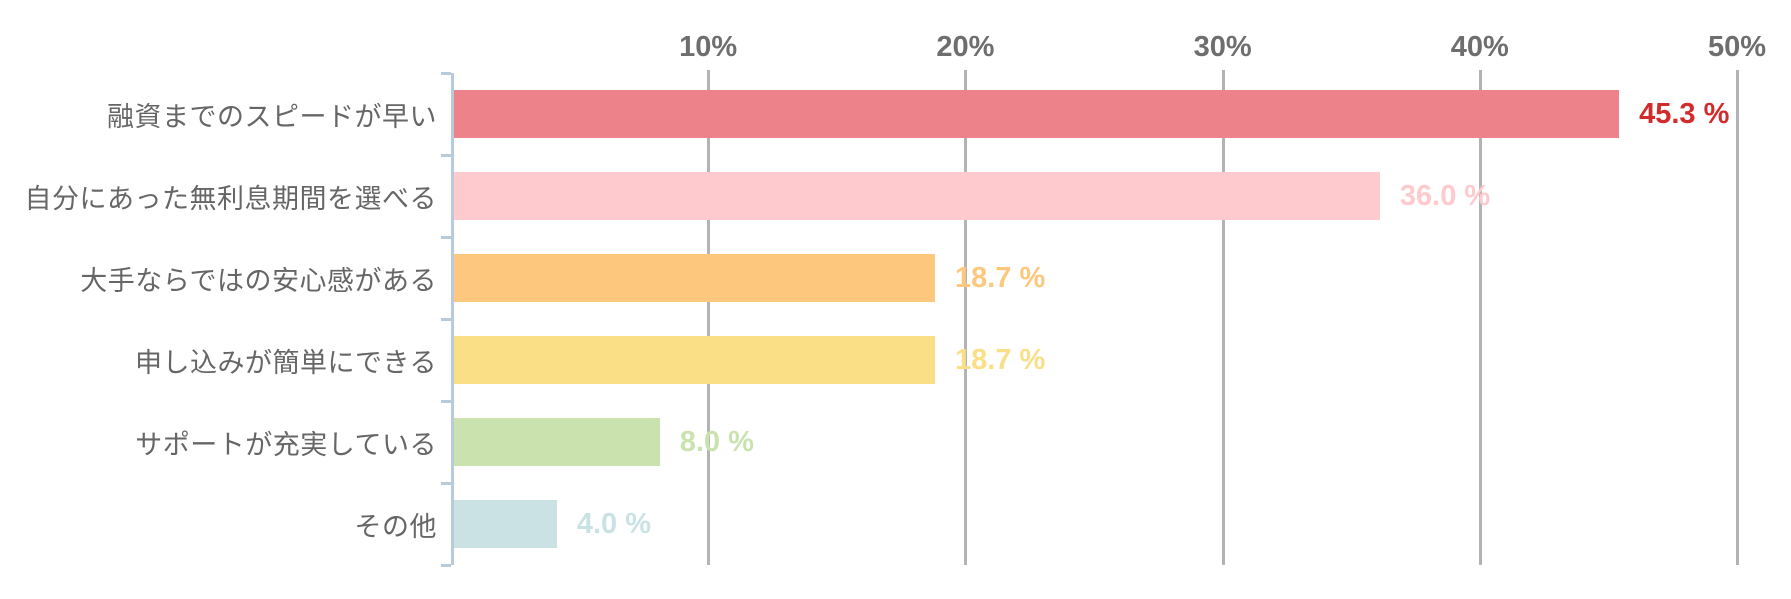 The width and height of the screenshot is (1791, 599). What do you see at coordinates (965, 47) in the screenshot?
I see `x-tick-label: 20%` at bounding box center [965, 47].